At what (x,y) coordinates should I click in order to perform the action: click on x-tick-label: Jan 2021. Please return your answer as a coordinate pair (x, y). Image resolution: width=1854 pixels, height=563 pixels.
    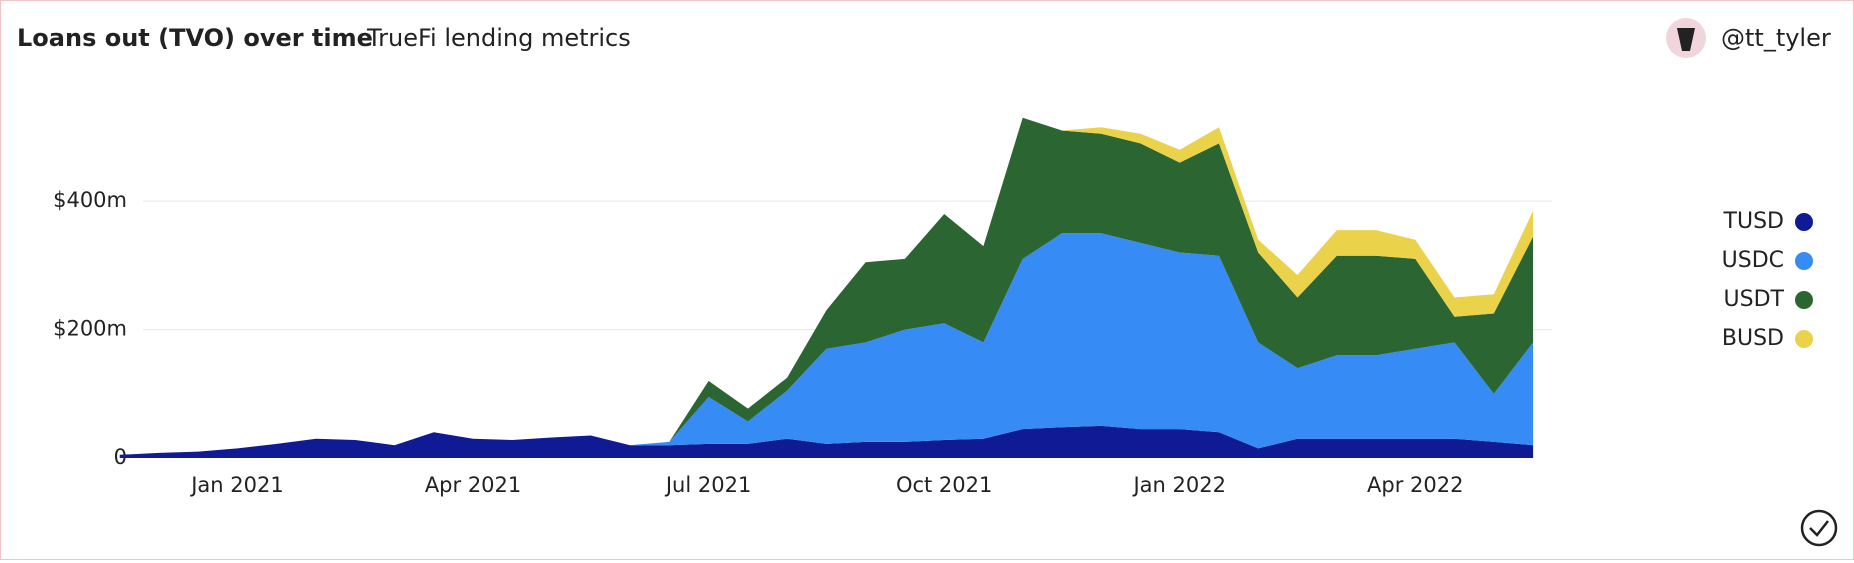
    Looking at the image, I should click on (236, 485).